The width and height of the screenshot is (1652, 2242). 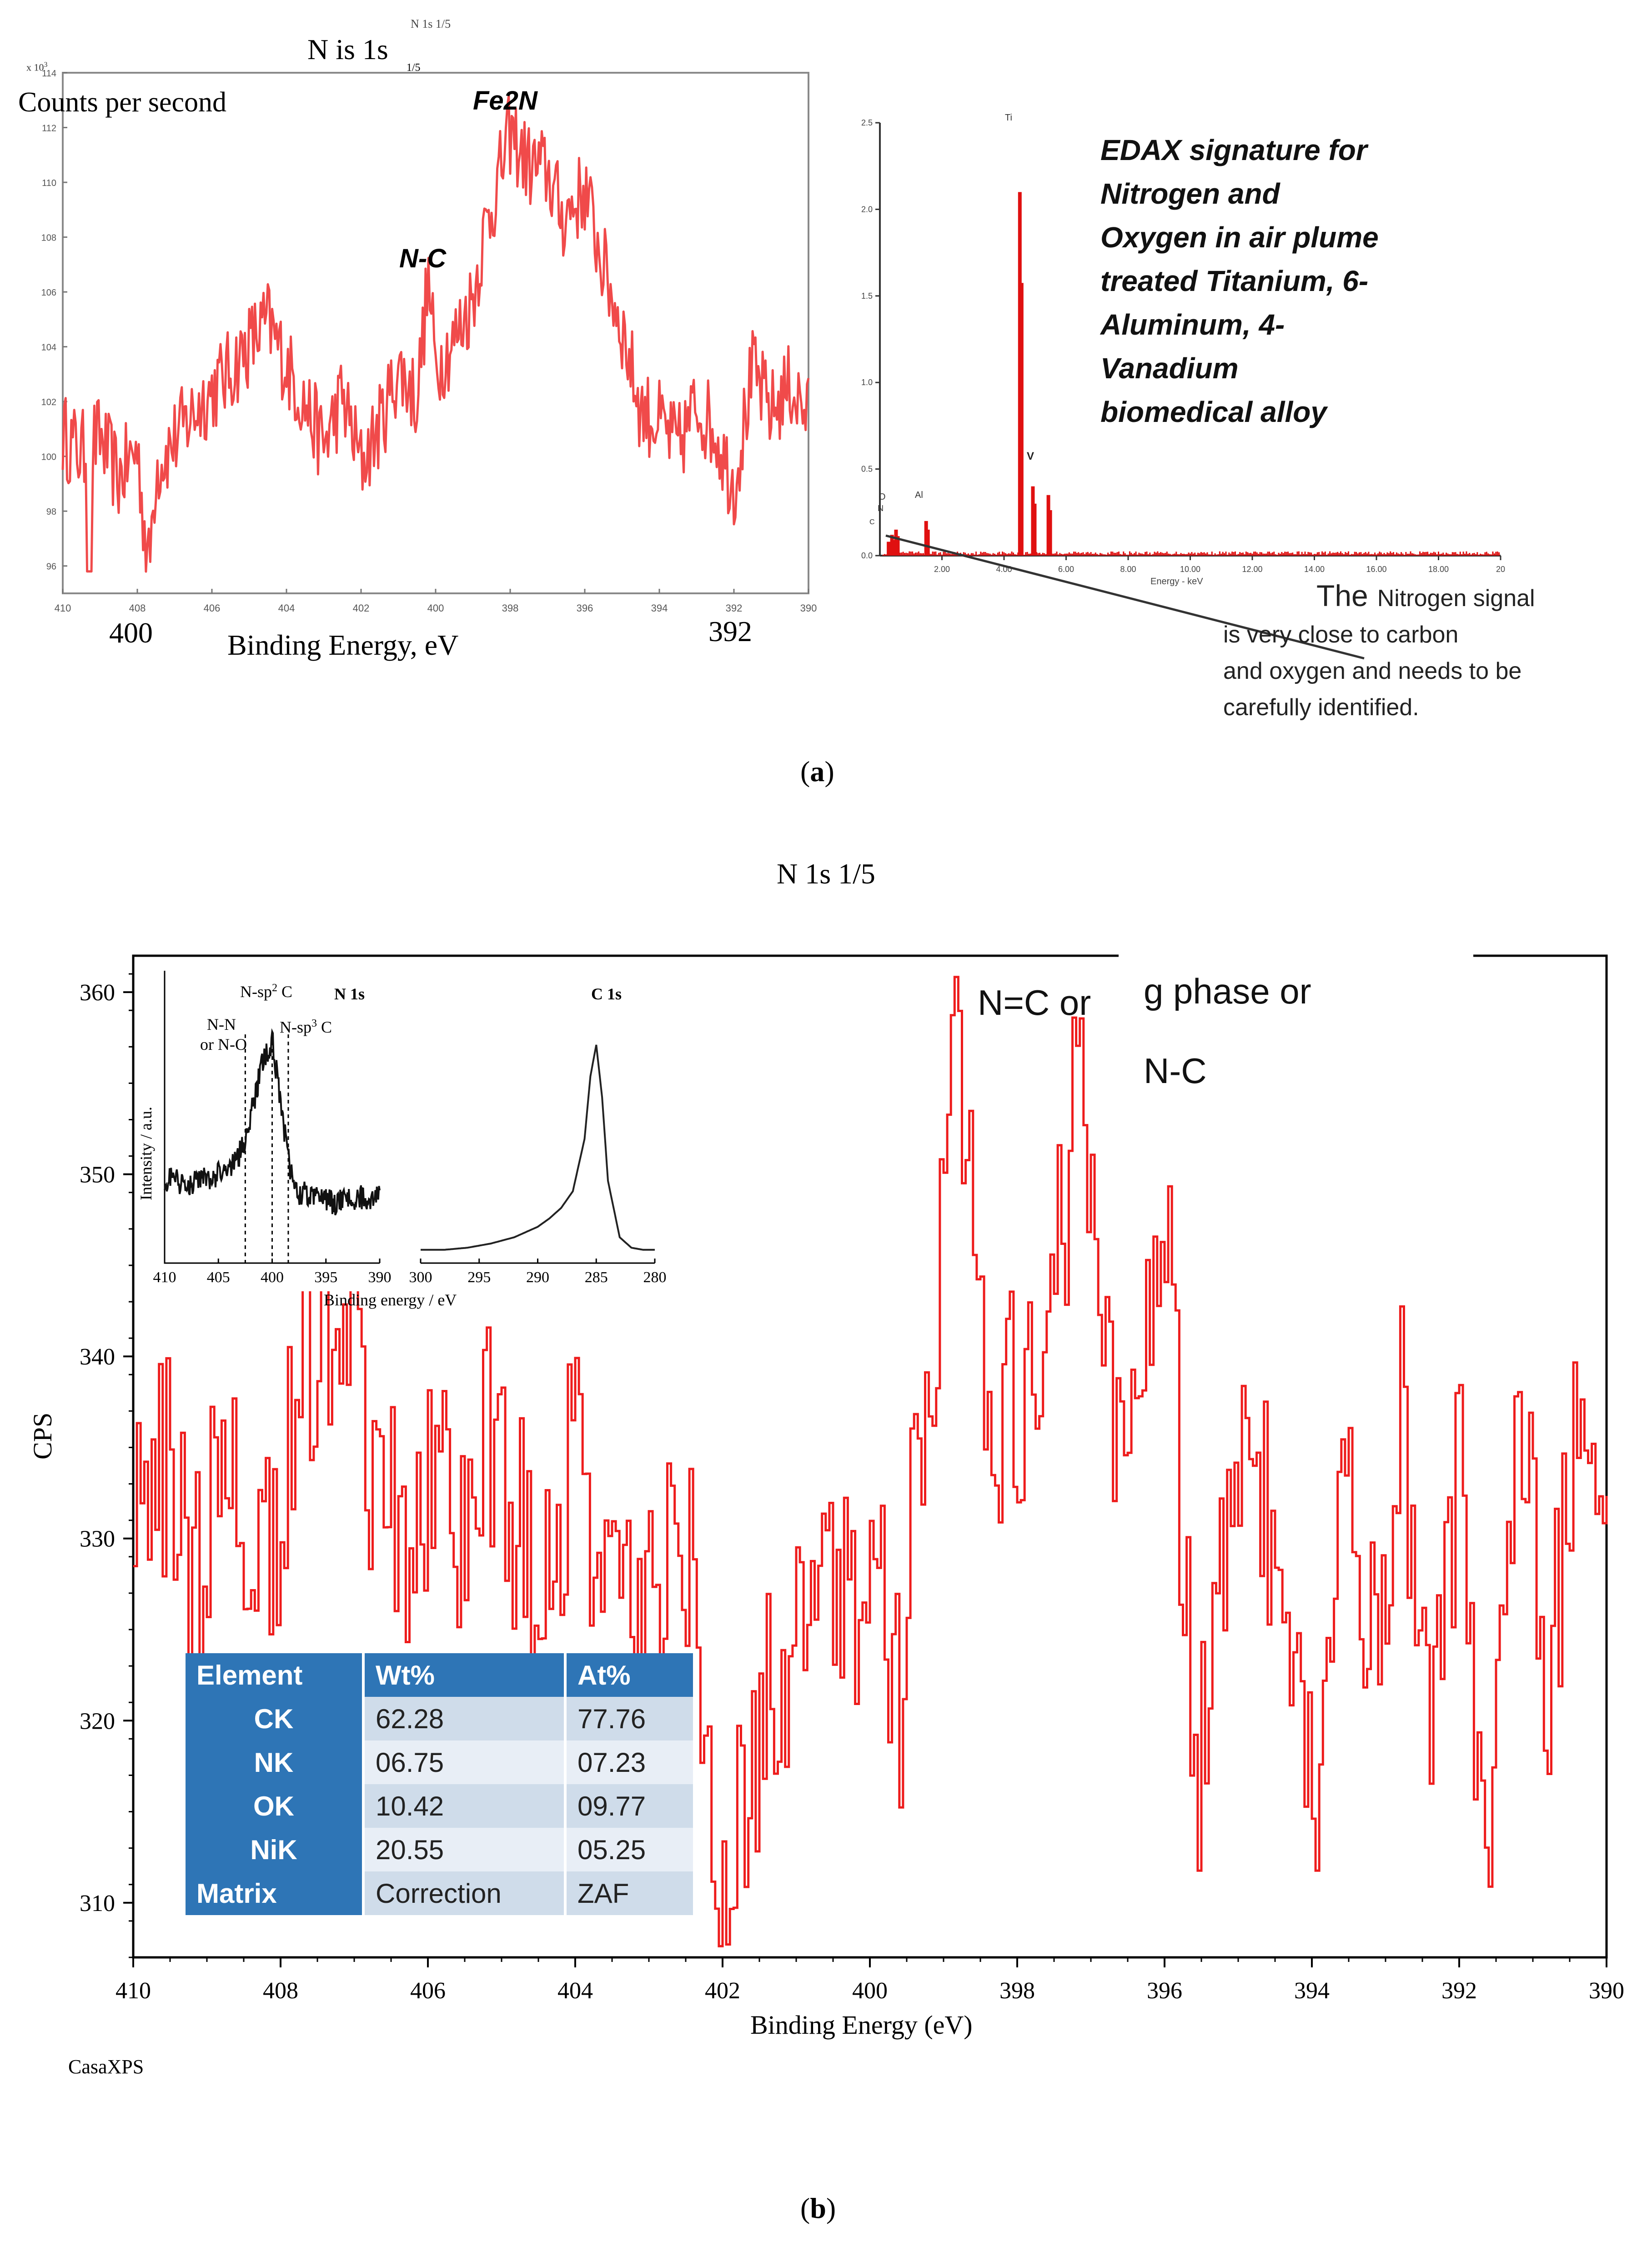 What do you see at coordinates (919, 495) in the screenshot?
I see `edax-peak-label-al: Al` at bounding box center [919, 495].